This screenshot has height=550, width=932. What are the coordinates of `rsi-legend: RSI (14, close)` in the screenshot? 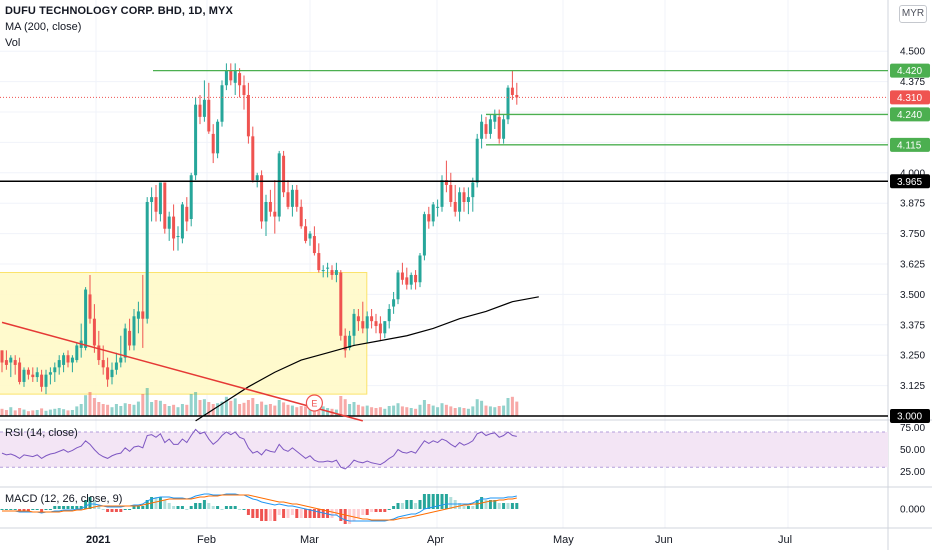 It's located at (41, 433).